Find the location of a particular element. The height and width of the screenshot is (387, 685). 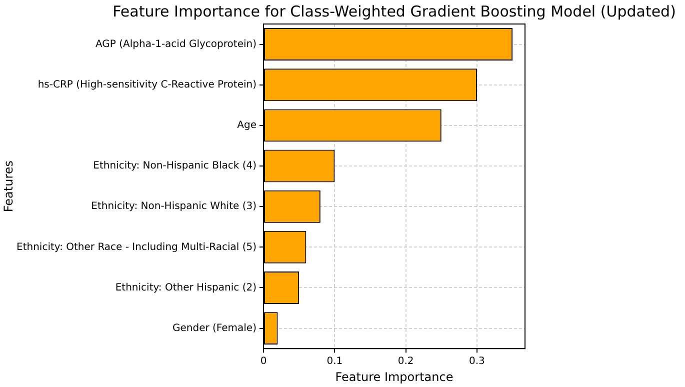

y-tick-label: Ethnicity: Other Race - Including Multi-Racial (5) is located at coordinates (136, 247).